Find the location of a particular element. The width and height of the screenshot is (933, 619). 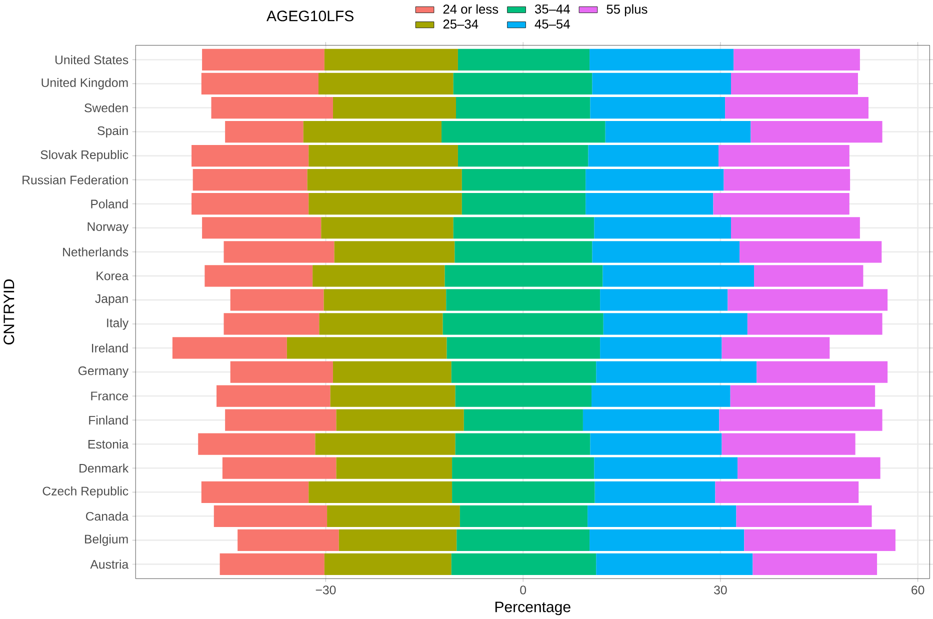

y-tick-label: Germany is located at coordinates (103, 372).